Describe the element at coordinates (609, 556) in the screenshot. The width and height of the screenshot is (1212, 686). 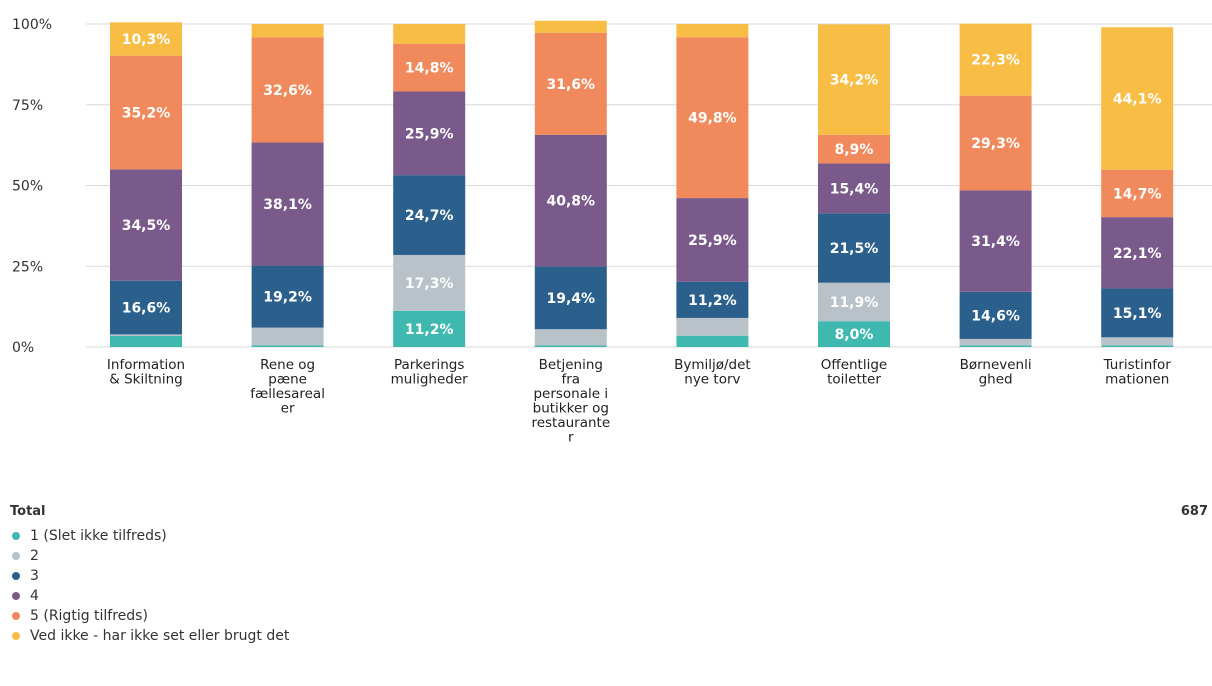
I see `legend-item: 2` at that location.